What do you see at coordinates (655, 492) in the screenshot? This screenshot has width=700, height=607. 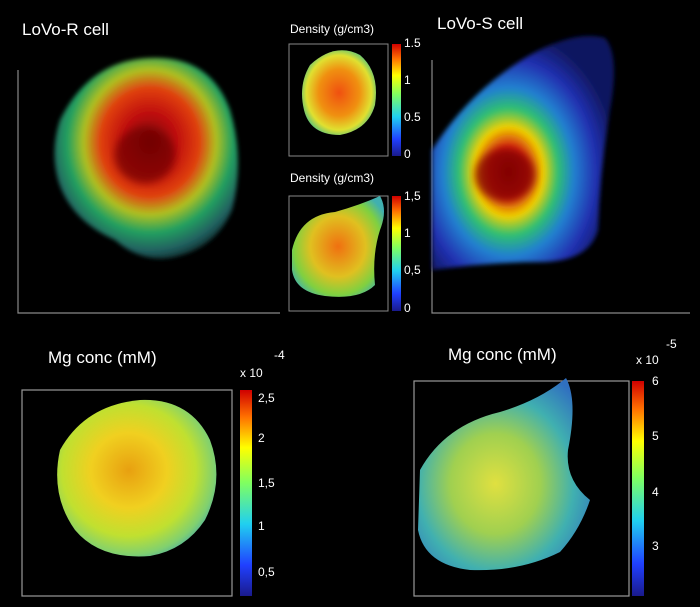 I see `mg-right-tick: 4` at bounding box center [655, 492].